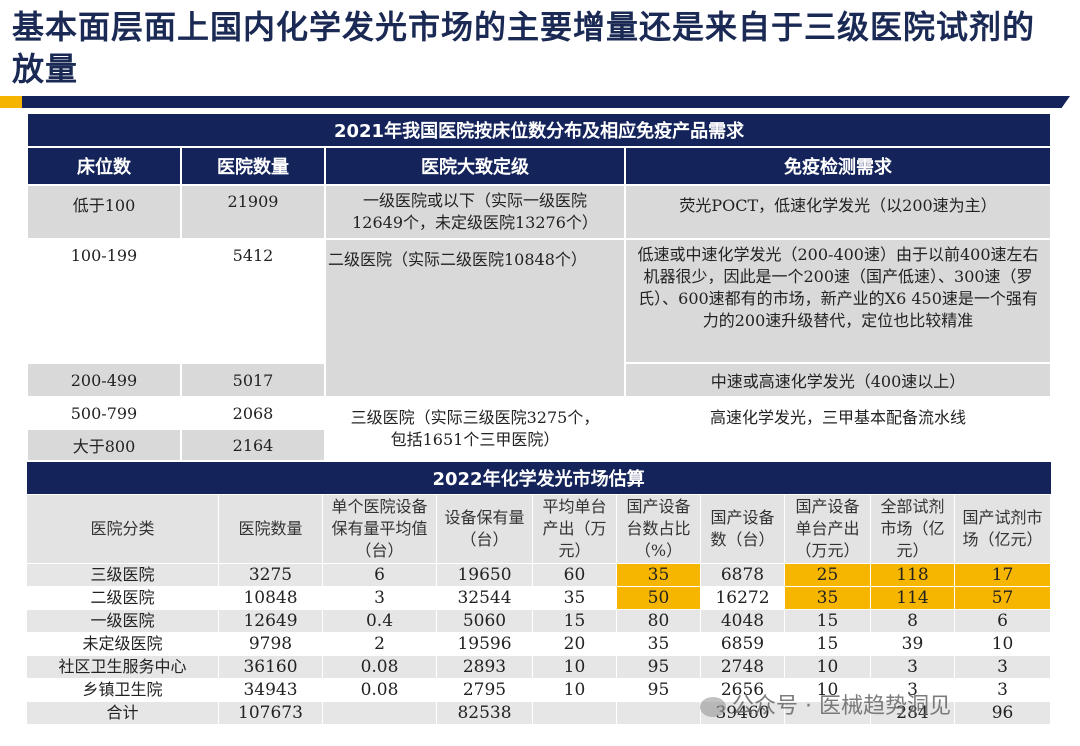 This screenshot has width=1080, height=746. What do you see at coordinates (912, 529) in the screenshot?
I see `table2-header: 全部试剂市场（亿元）` at bounding box center [912, 529].